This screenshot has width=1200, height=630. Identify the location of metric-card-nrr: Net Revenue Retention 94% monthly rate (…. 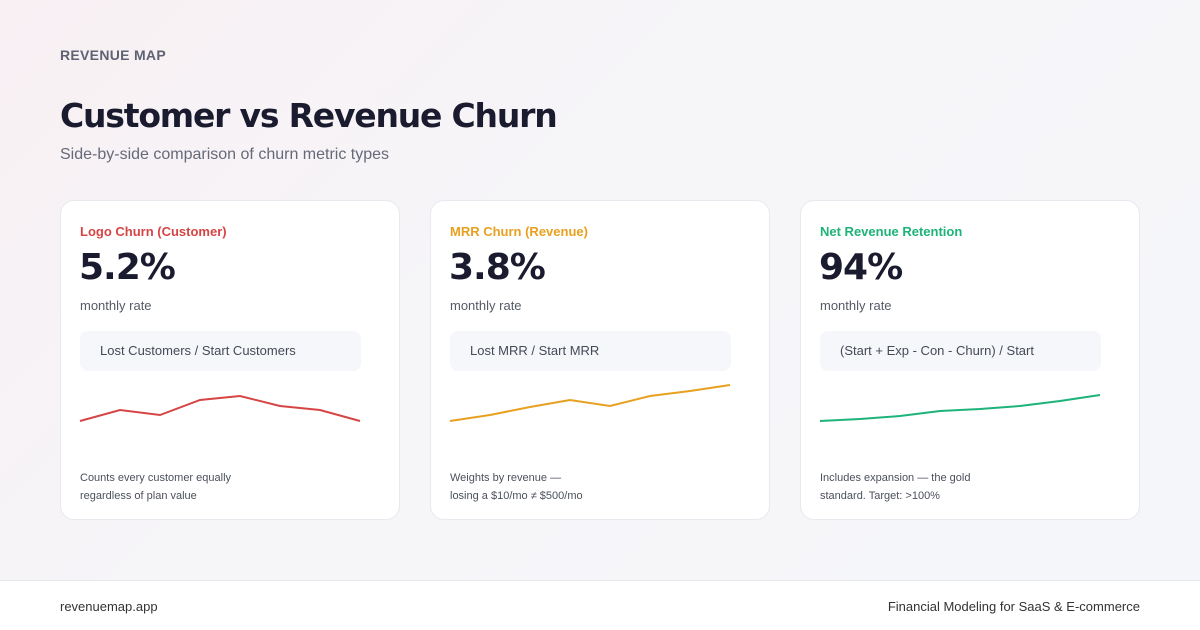
(970, 360).